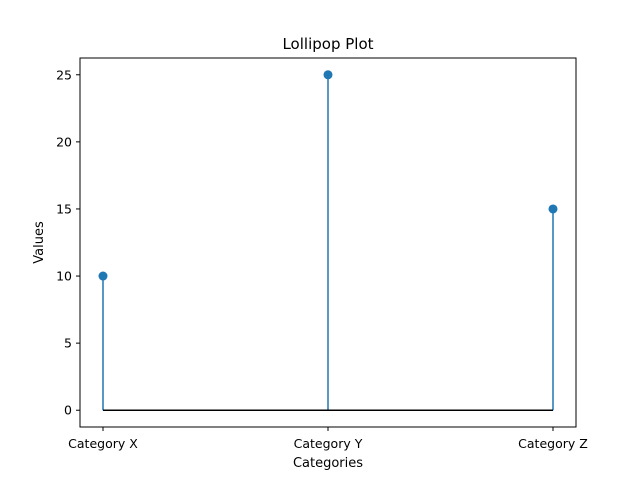 The image size is (640, 480). Describe the element at coordinates (64, 276) in the screenshot. I see `y-tick-label: 10` at that location.